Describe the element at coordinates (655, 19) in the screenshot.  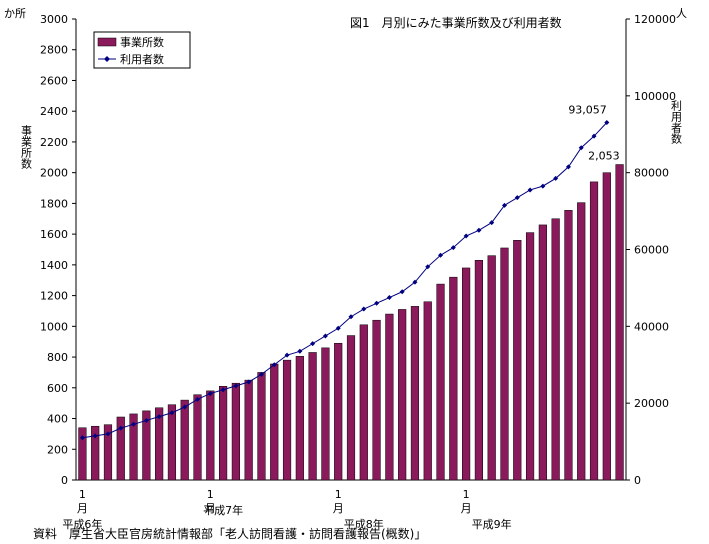
I see `right-tick-label: 120000` at that location.